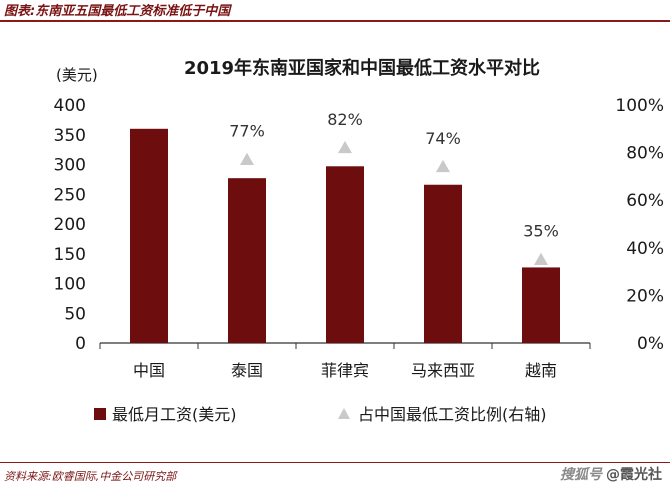  Describe the element at coordinates (541, 231) in the screenshot. I see `ratio-data-label: 35%` at that location.